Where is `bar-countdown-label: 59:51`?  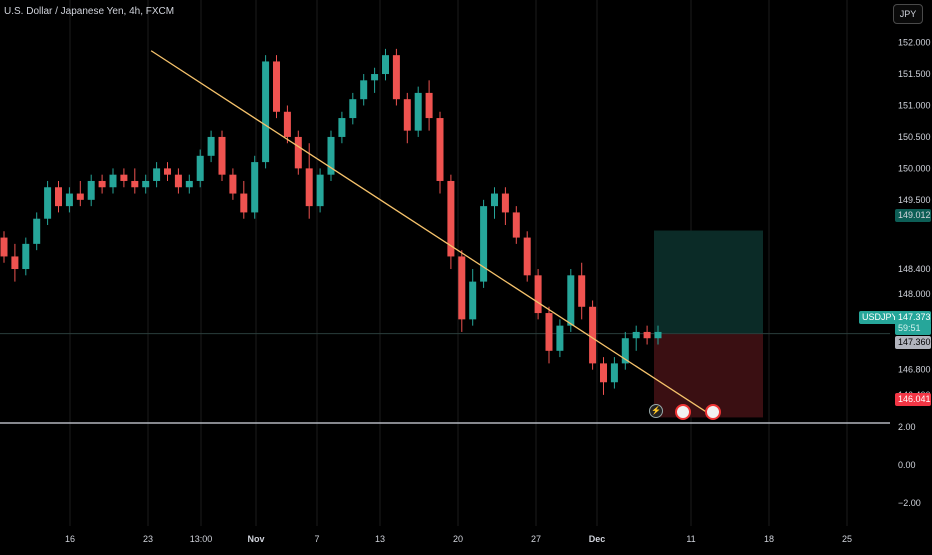 bar-countdown-label: 59:51 is located at coordinates (913, 328).